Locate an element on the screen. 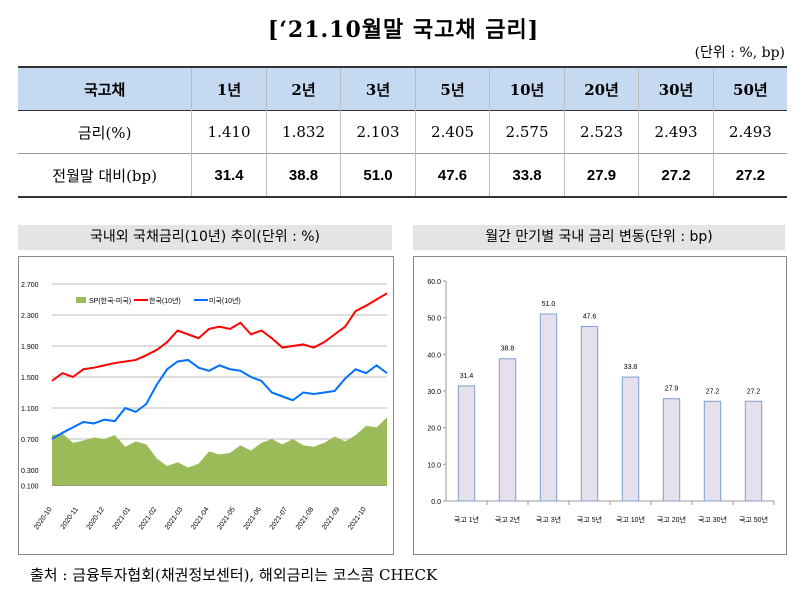 This screenshot has width=807, height=603. x-tick-label: 2021-01 is located at coordinates (122, 518).